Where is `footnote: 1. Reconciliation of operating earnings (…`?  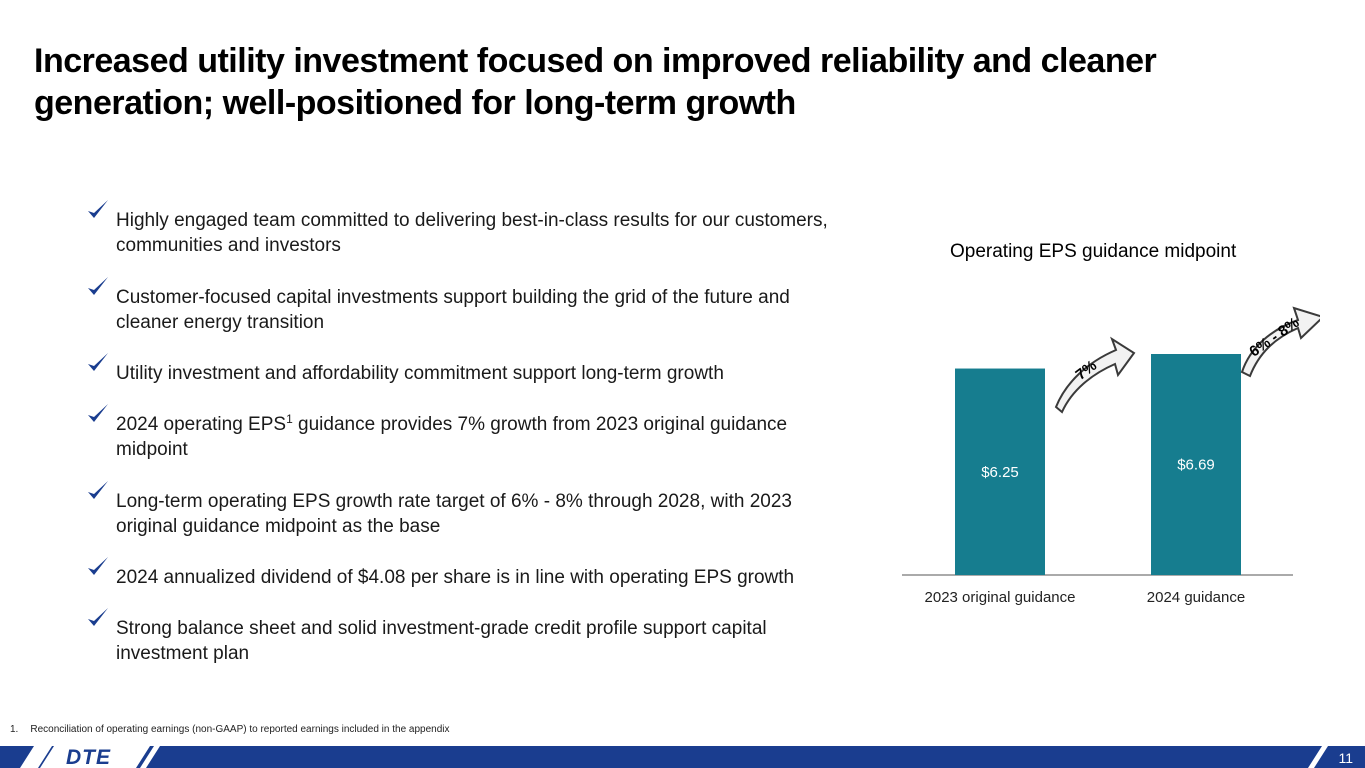
footnote: 1. Reconciliation of operating earnings (… is located at coordinates (230, 729).